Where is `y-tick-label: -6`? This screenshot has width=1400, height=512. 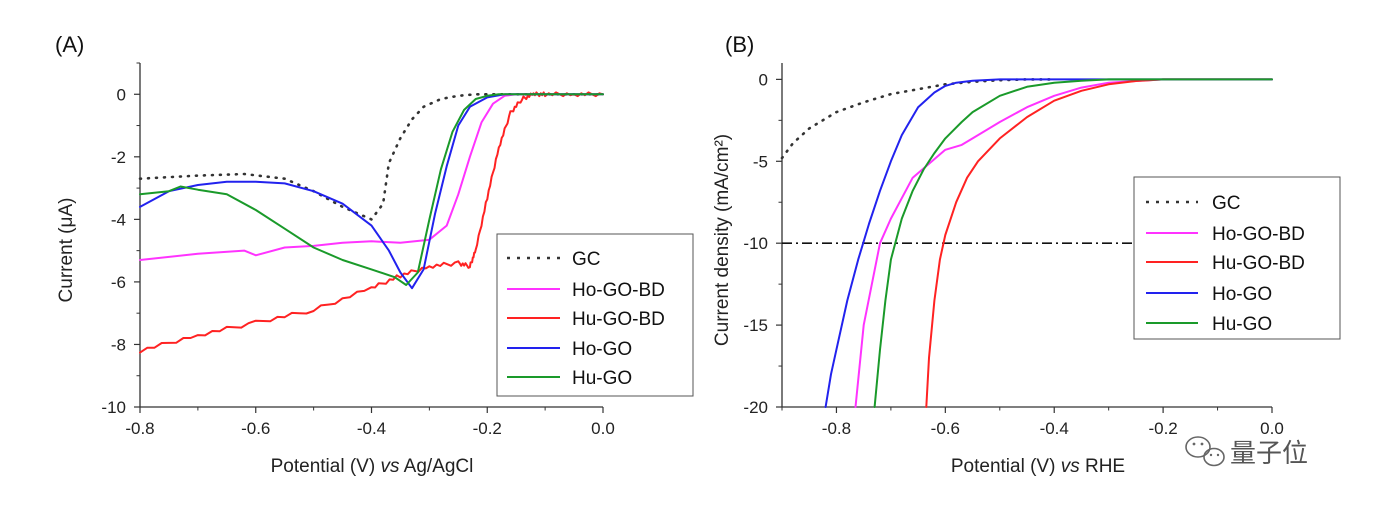 y-tick-label: -6 is located at coordinates (118, 282).